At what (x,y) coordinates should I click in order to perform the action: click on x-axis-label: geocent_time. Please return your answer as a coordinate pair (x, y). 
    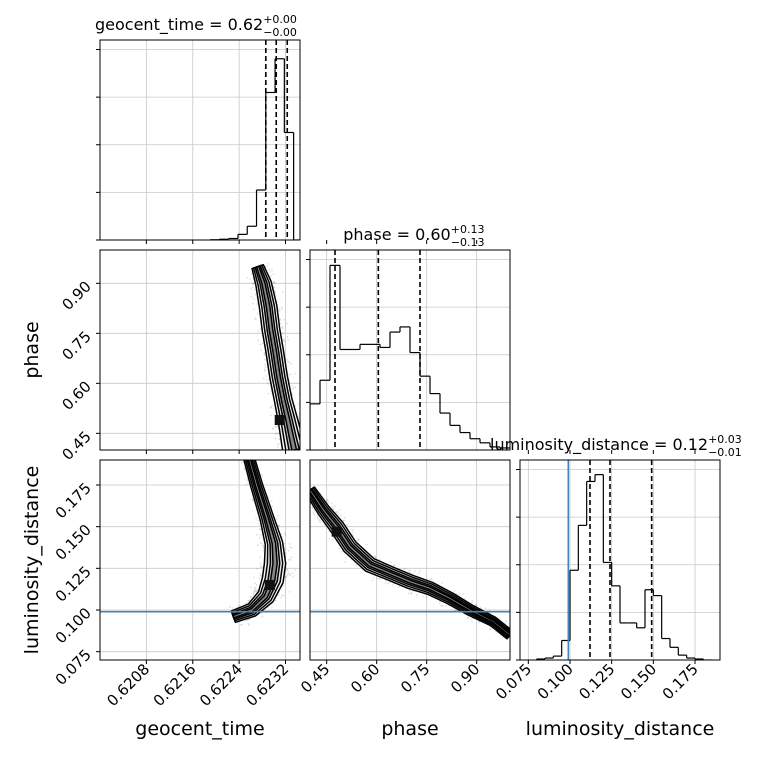
    Looking at the image, I should click on (199, 729).